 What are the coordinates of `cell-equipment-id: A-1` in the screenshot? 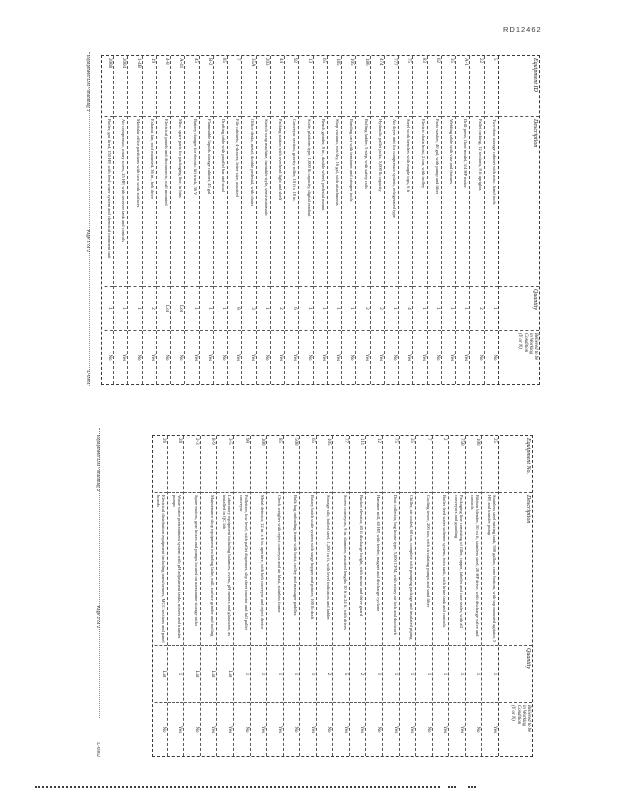 It's located at (463, 86).